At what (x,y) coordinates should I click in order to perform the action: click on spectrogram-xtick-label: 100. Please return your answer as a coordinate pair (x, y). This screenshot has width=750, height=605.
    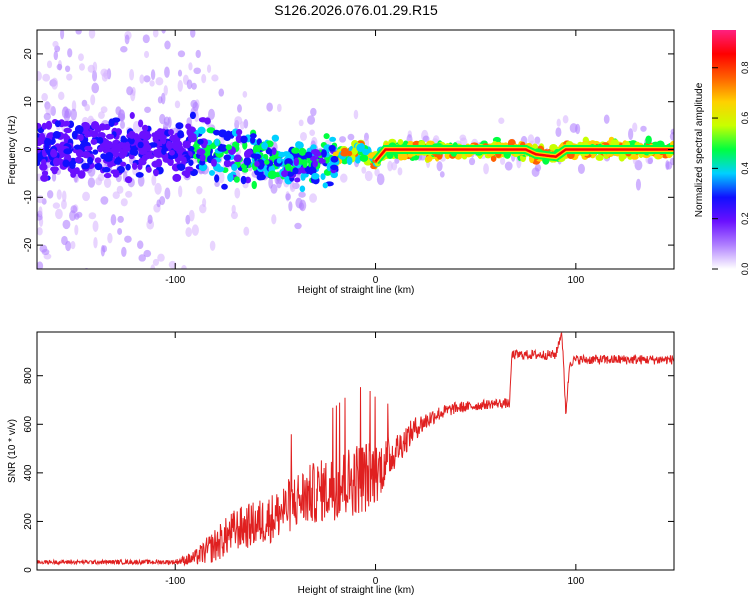
    Looking at the image, I should click on (576, 280).